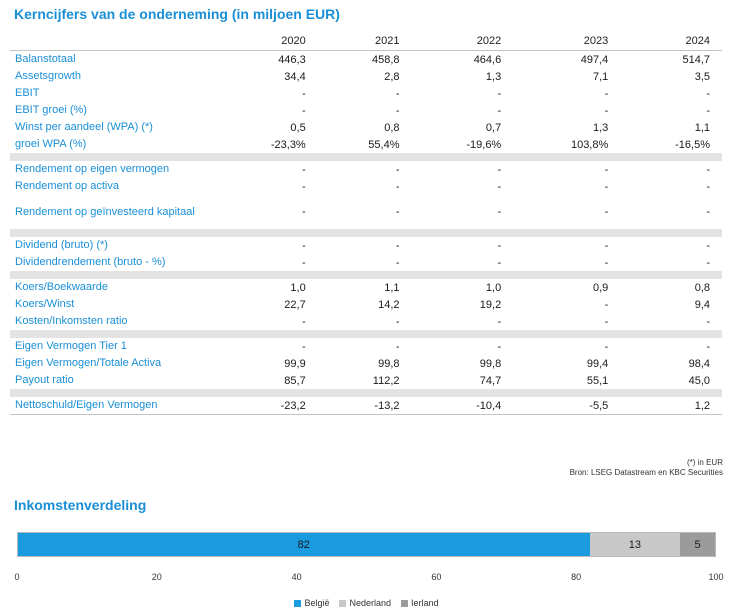 The image size is (733, 615). I want to click on value-cell: -5,5, so click(567, 406).